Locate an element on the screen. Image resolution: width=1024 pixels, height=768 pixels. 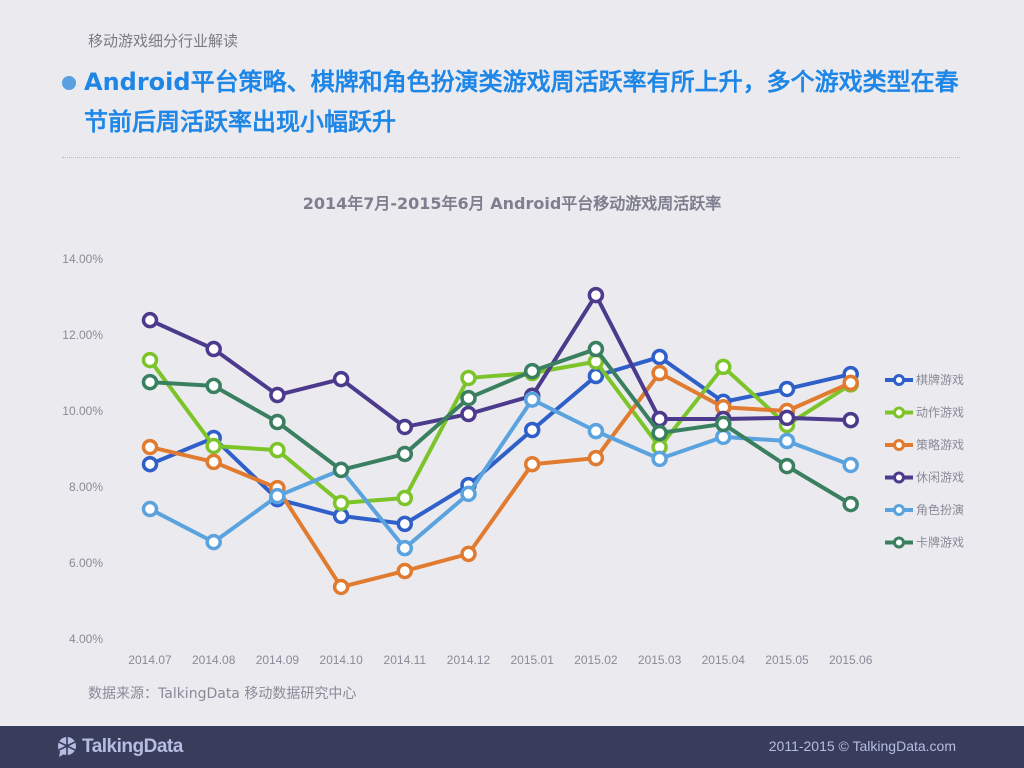
legend-label: 动作游戏 is located at coordinates (940, 413).